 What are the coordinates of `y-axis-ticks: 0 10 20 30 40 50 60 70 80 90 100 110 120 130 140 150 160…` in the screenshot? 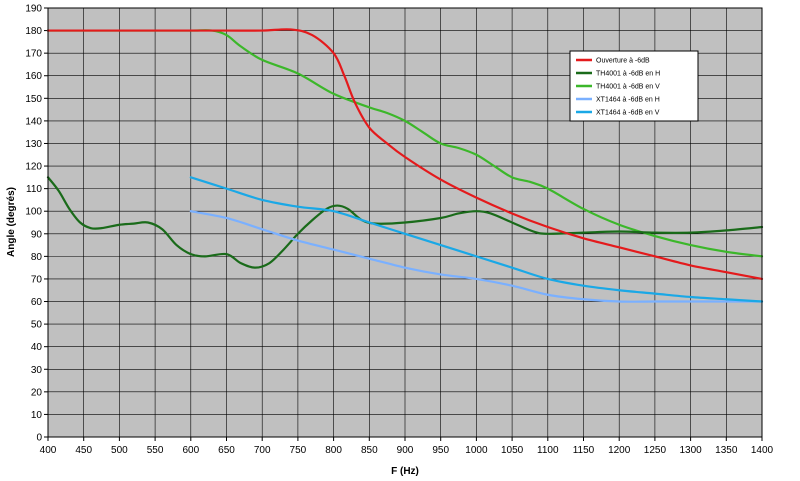 It's located at (36, 224).